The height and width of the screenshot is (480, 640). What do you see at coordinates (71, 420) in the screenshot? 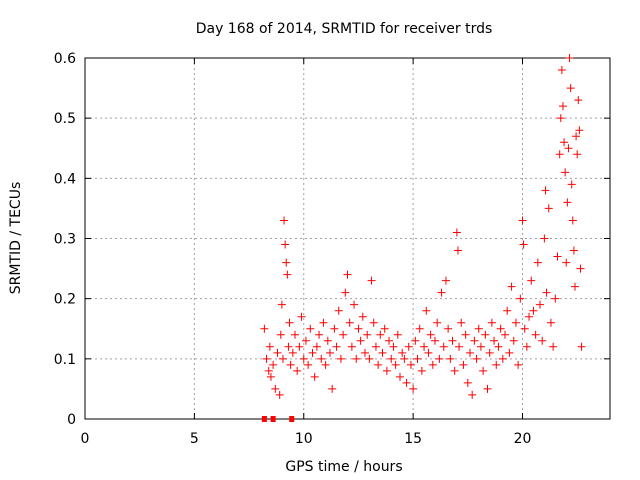
I see `y-tick-label: 0` at bounding box center [71, 420].